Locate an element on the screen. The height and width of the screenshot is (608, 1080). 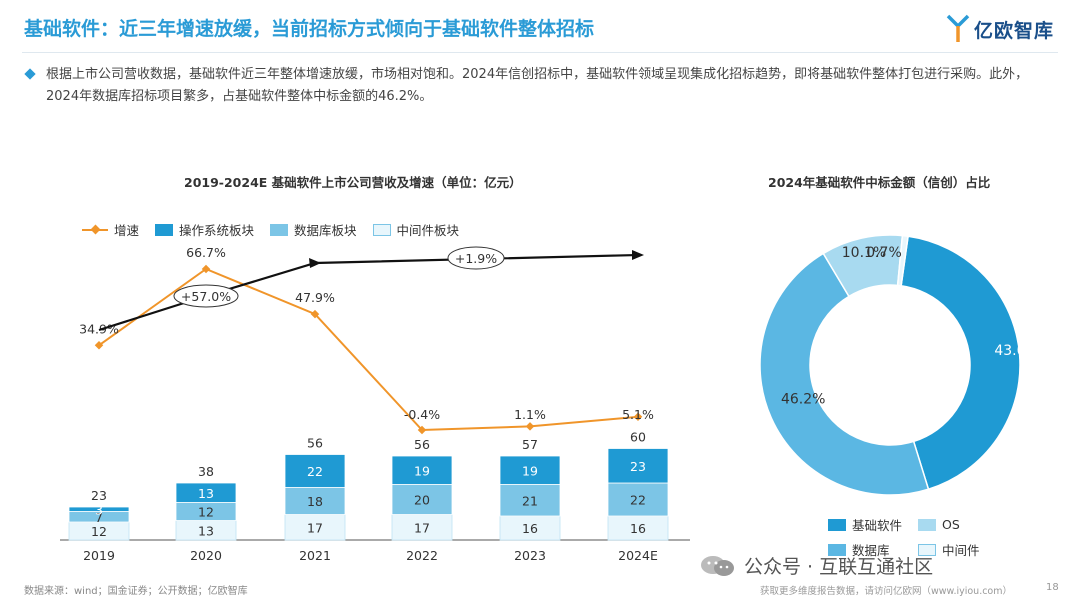
bar-label-os-2022: 19 is located at coordinates (422, 470).